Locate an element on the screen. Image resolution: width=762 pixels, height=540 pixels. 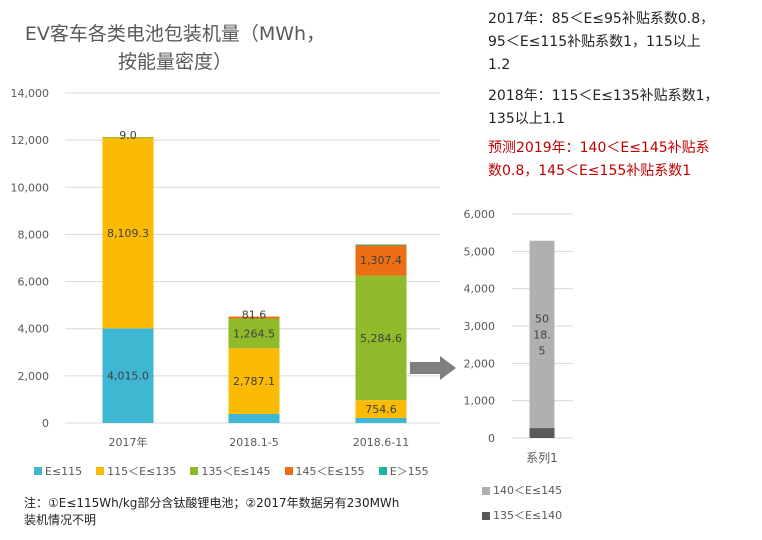
footnote-line: 注：①E≤115Wh/kg部分含钛酸锂电池；②2017年数据另有230MWh is located at coordinates (212, 503).